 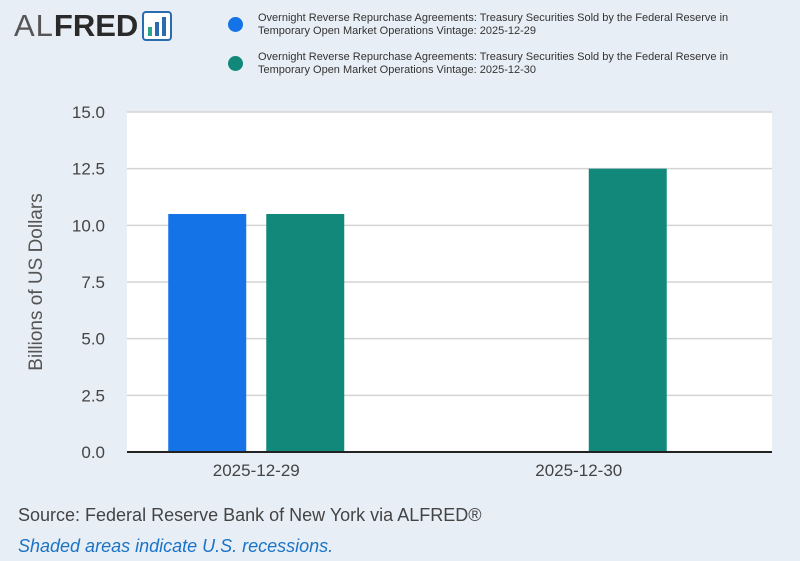 What do you see at coordinates (88, 225) in the screenshot?
I see `y-tick-label: 10.0` at bounding box center [88, 225].